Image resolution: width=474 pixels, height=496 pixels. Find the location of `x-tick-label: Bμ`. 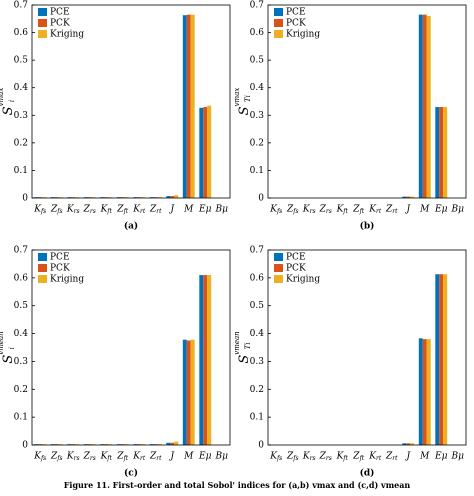

x-tick-label: Bμ is located at coordinates (222, 210).